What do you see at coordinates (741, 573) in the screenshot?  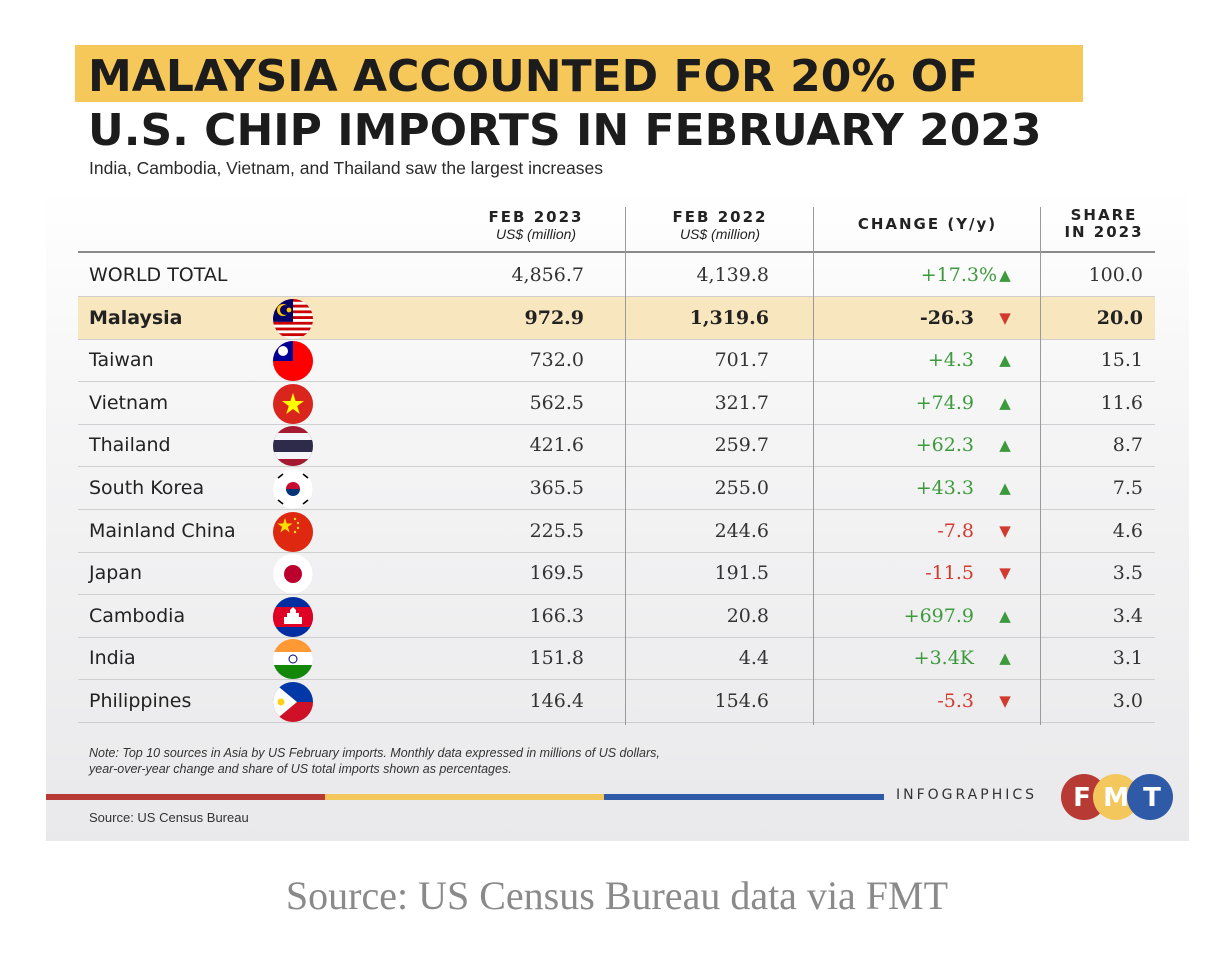 I see `value-feb-2022: 191.5` at bounding box center [741, 573].